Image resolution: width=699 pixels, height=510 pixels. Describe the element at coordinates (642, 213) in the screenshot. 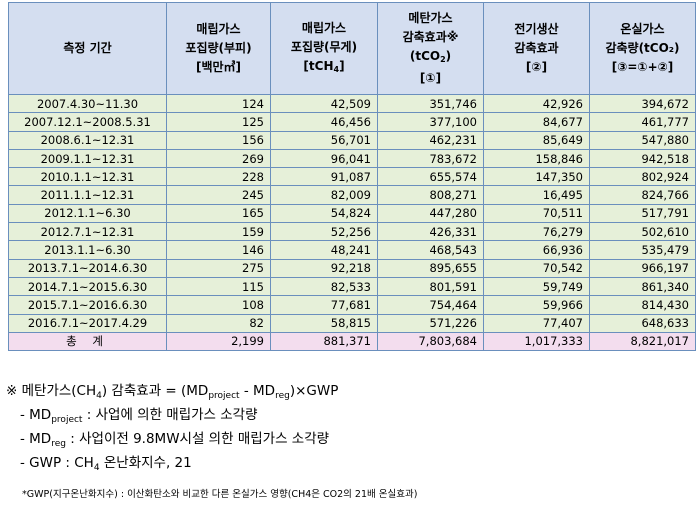

I see `row-total: 517,791` at that location.